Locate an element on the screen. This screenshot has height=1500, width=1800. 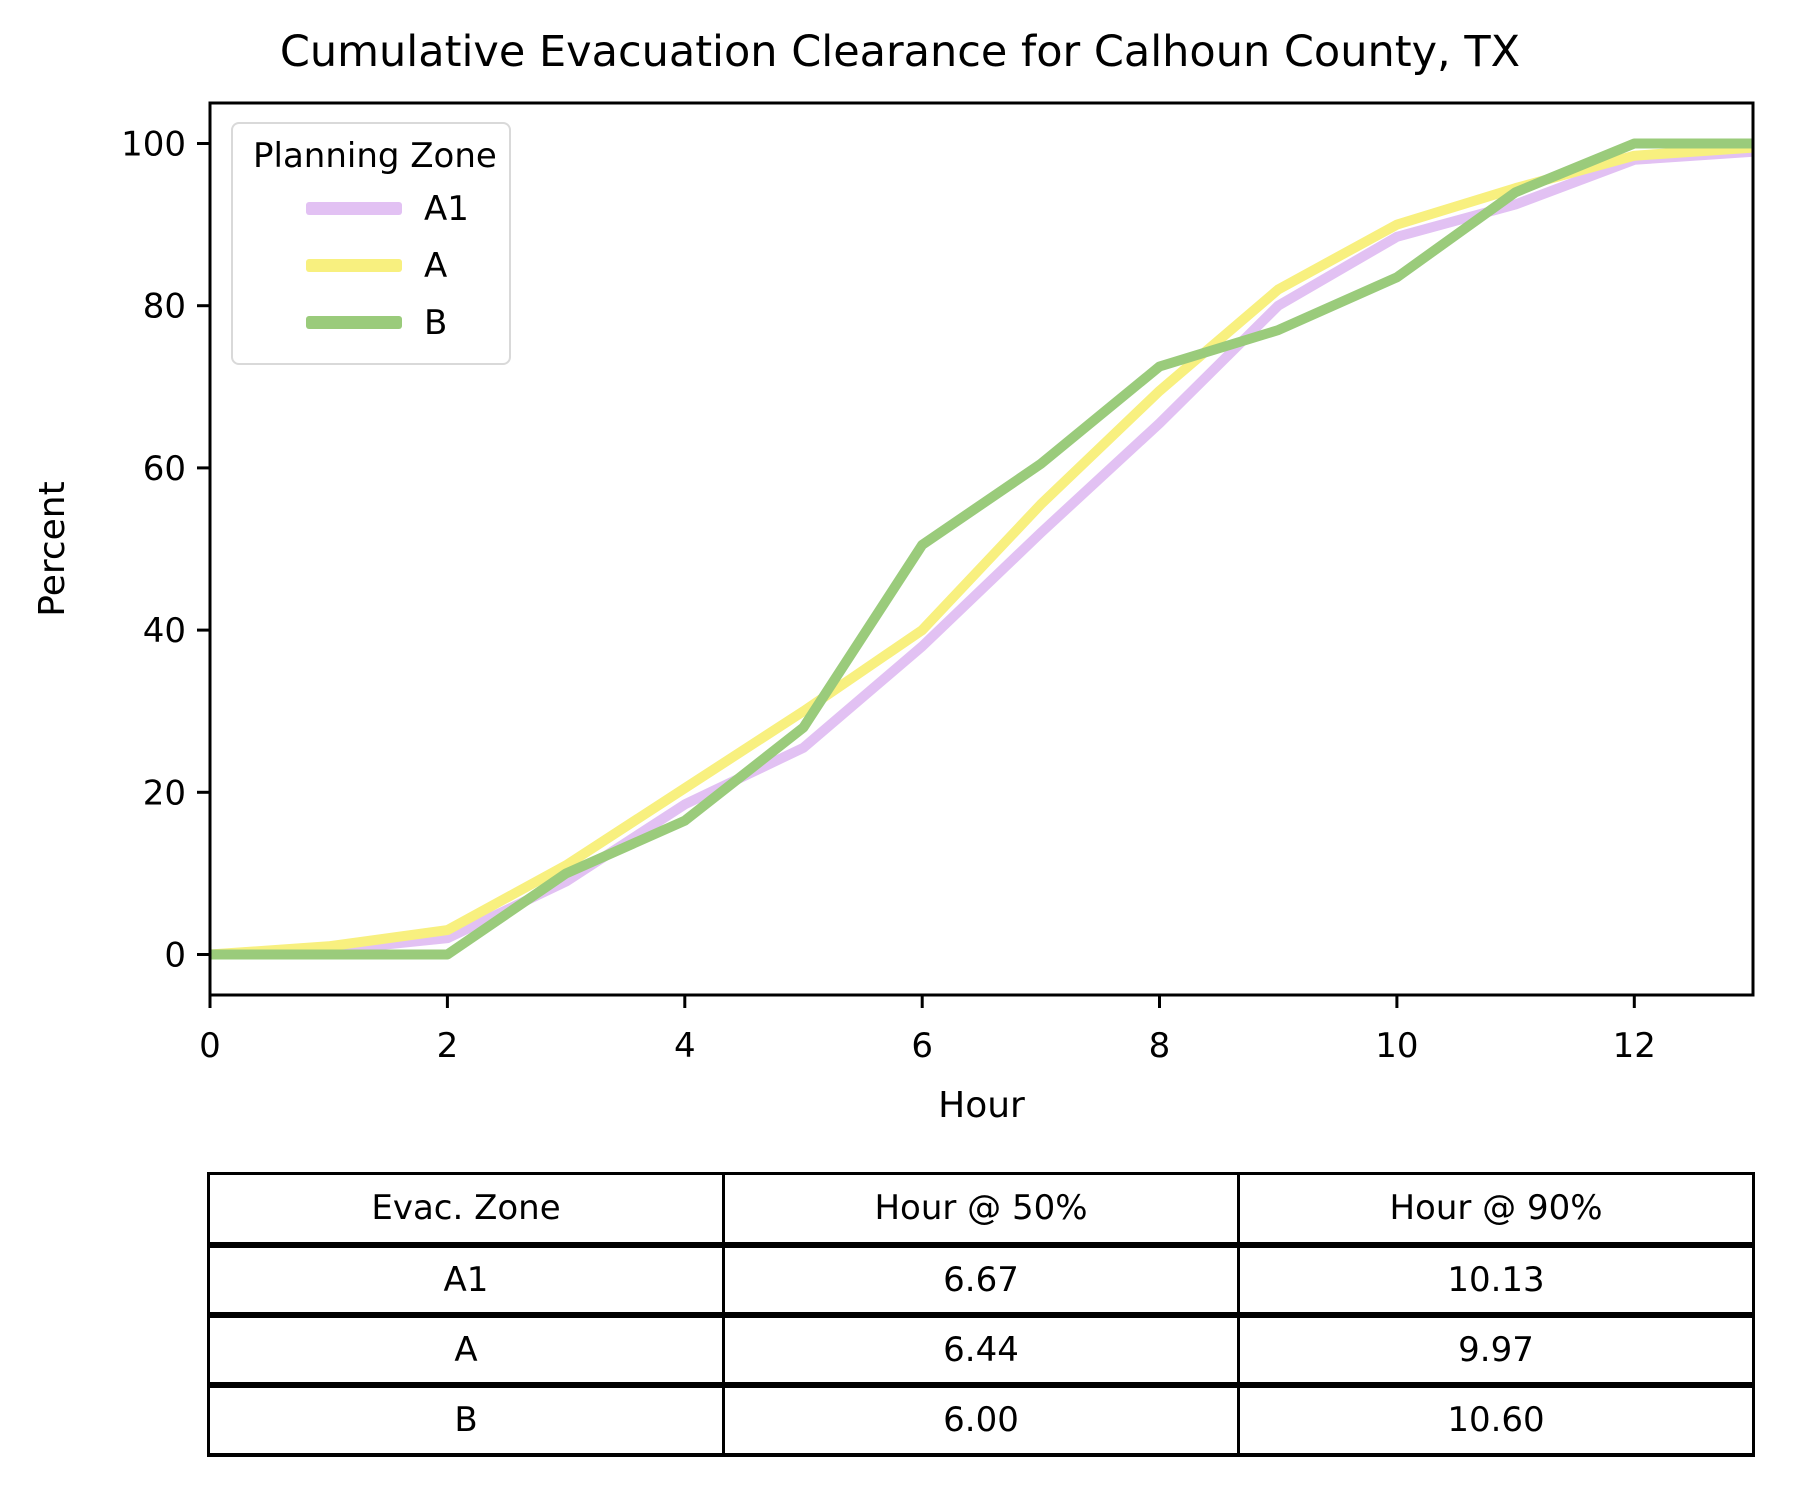
x-tick-label: 10 is located at coordinates (1396, 1046).